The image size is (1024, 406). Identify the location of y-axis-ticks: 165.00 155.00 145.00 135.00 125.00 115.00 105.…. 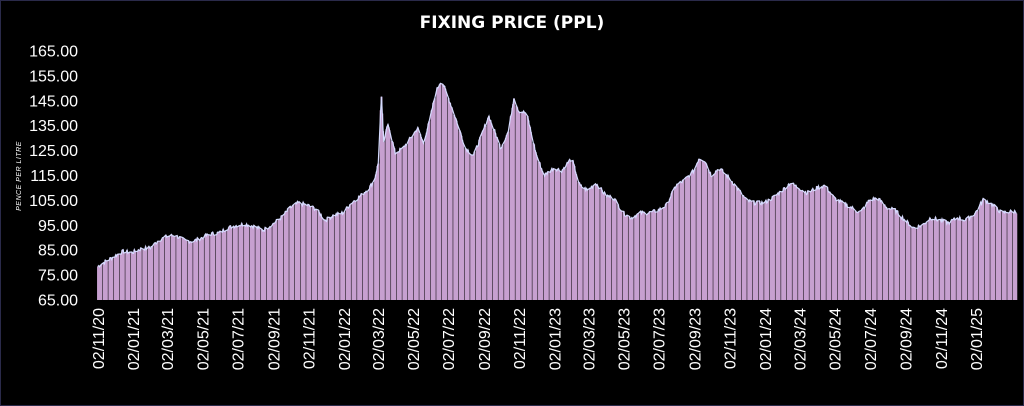
(53, 177).